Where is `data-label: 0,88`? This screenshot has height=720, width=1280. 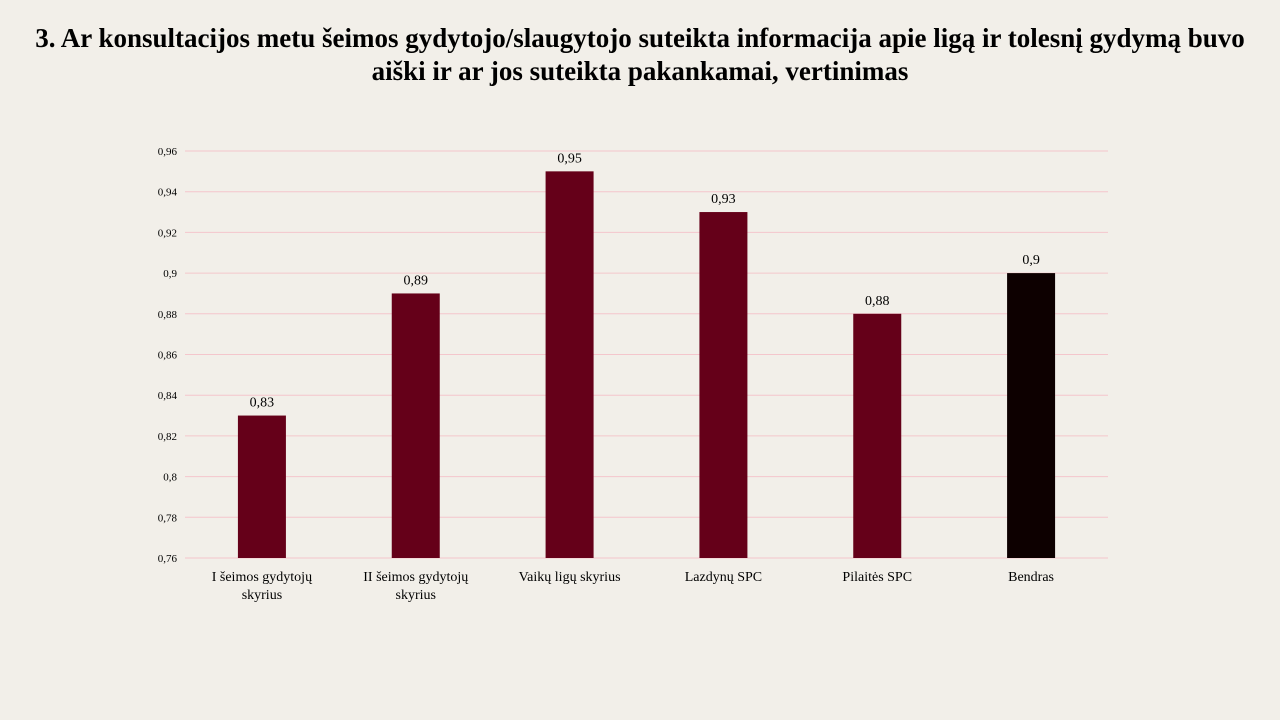
data-label: 0,88 is located at coordinates (877, 301).